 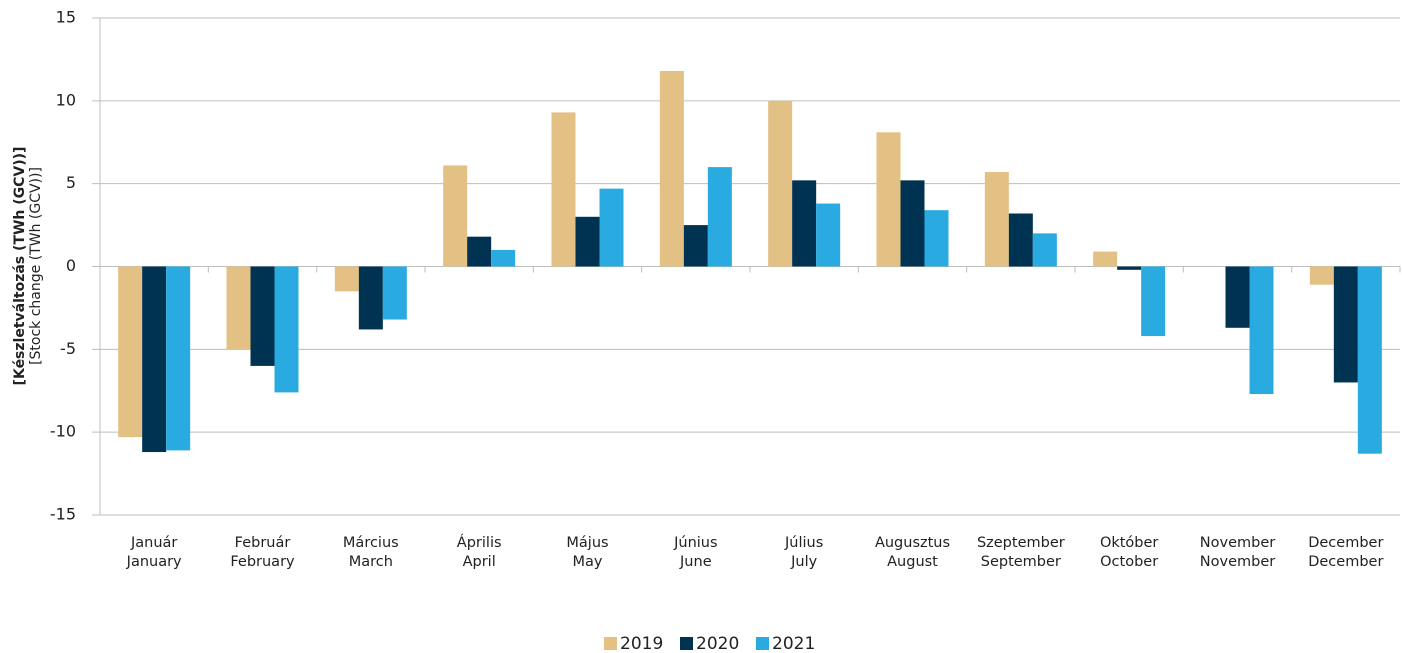 I want to click on x-tick-label: February, so click(x=262, y=562).